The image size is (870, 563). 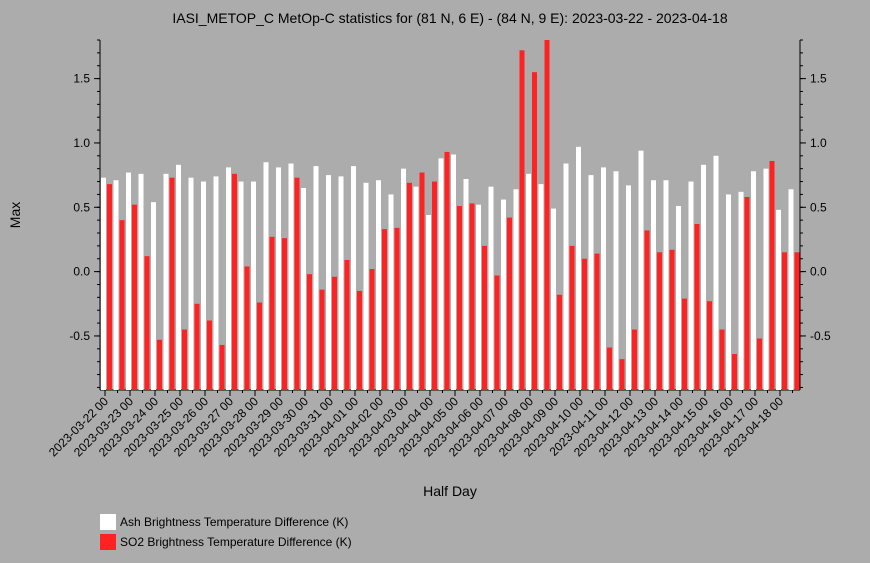 What do you see at coordinates (818, 79) in the screenshot?
I see `y-tick-label-right: 1.5` at bounding box center [818, 79].